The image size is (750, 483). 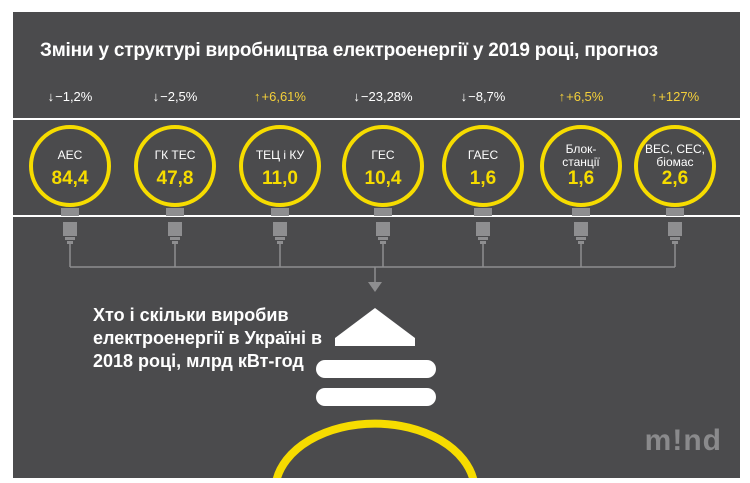 What do you see at coordinates (674, 155) in the screenshot?
I see `source-label: ВЕС, СЕС, біомас` at bounding box center [674, 155].